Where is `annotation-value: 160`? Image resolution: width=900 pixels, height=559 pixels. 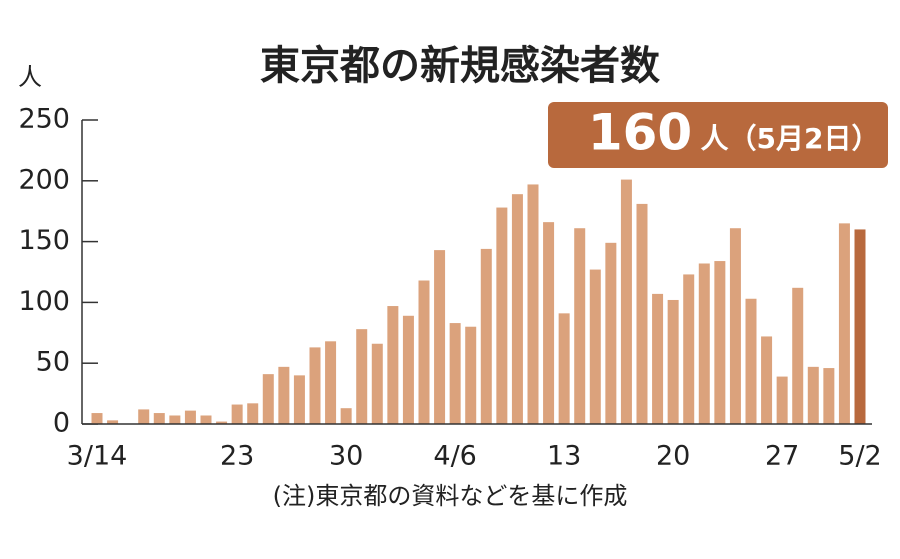 annotation-value: 160 is located at coordinates (640, 133).